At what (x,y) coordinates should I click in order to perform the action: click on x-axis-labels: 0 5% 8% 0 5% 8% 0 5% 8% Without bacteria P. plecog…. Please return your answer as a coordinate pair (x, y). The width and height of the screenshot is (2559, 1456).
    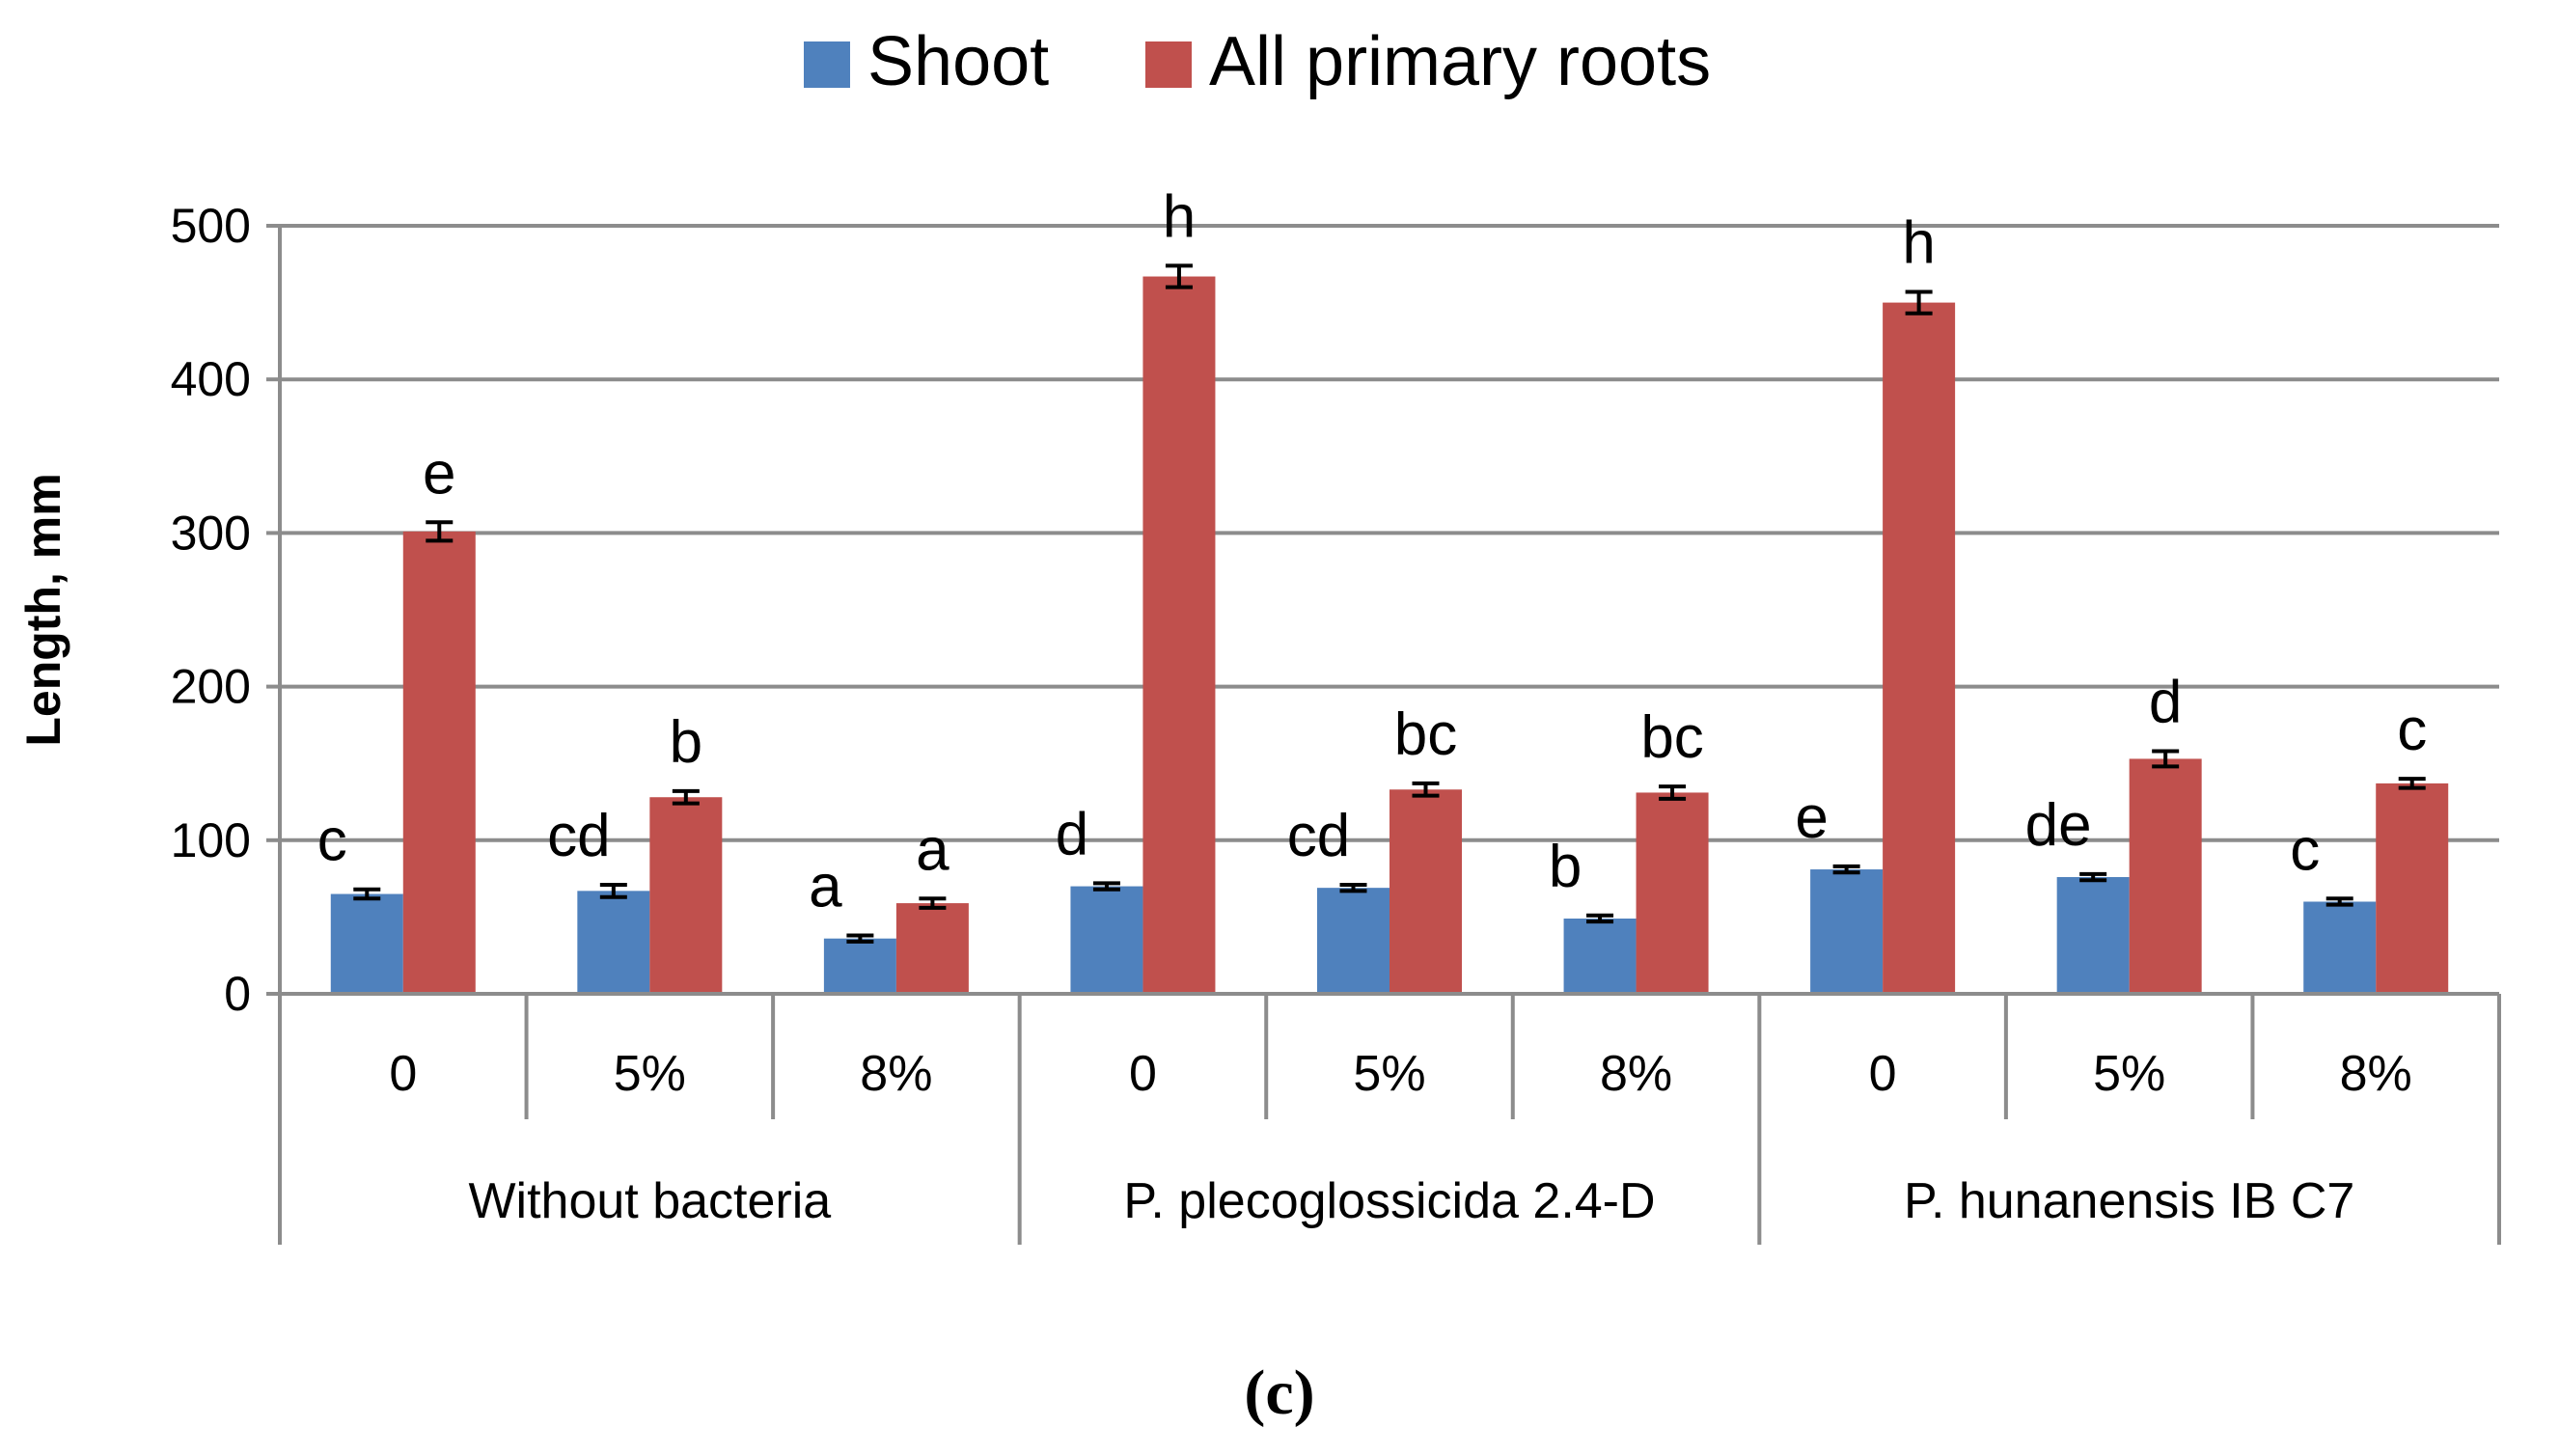
    Looking at the image, I should click on (1400, 1137).